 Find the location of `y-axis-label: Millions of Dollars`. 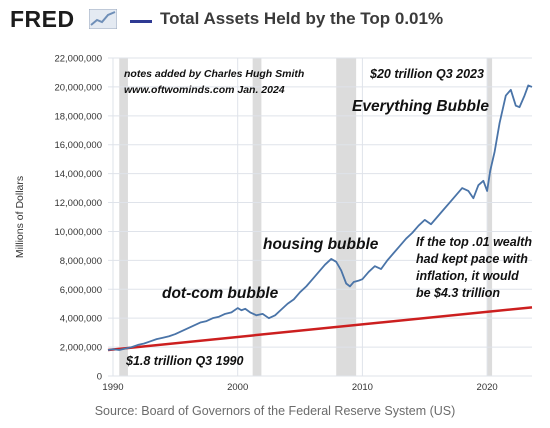

y-axis-label: Millions of Dollars is located at coordinates (20, 217).